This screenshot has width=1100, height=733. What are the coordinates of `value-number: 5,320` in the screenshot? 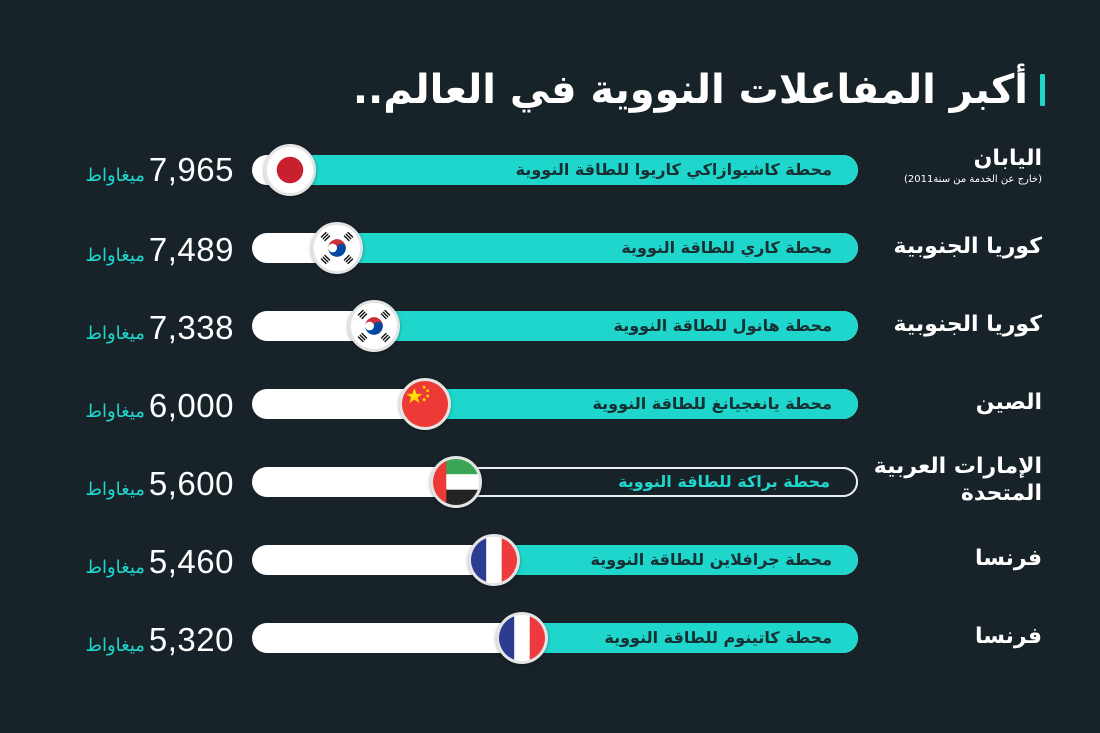 It's located at (191, 639).